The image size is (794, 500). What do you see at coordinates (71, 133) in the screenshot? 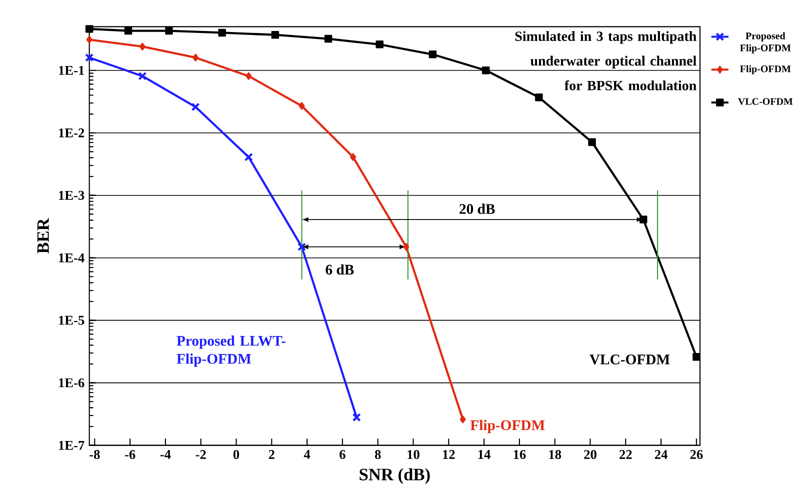
I see `y-tick-label: 1E-2` at bounding box center [71, 133].